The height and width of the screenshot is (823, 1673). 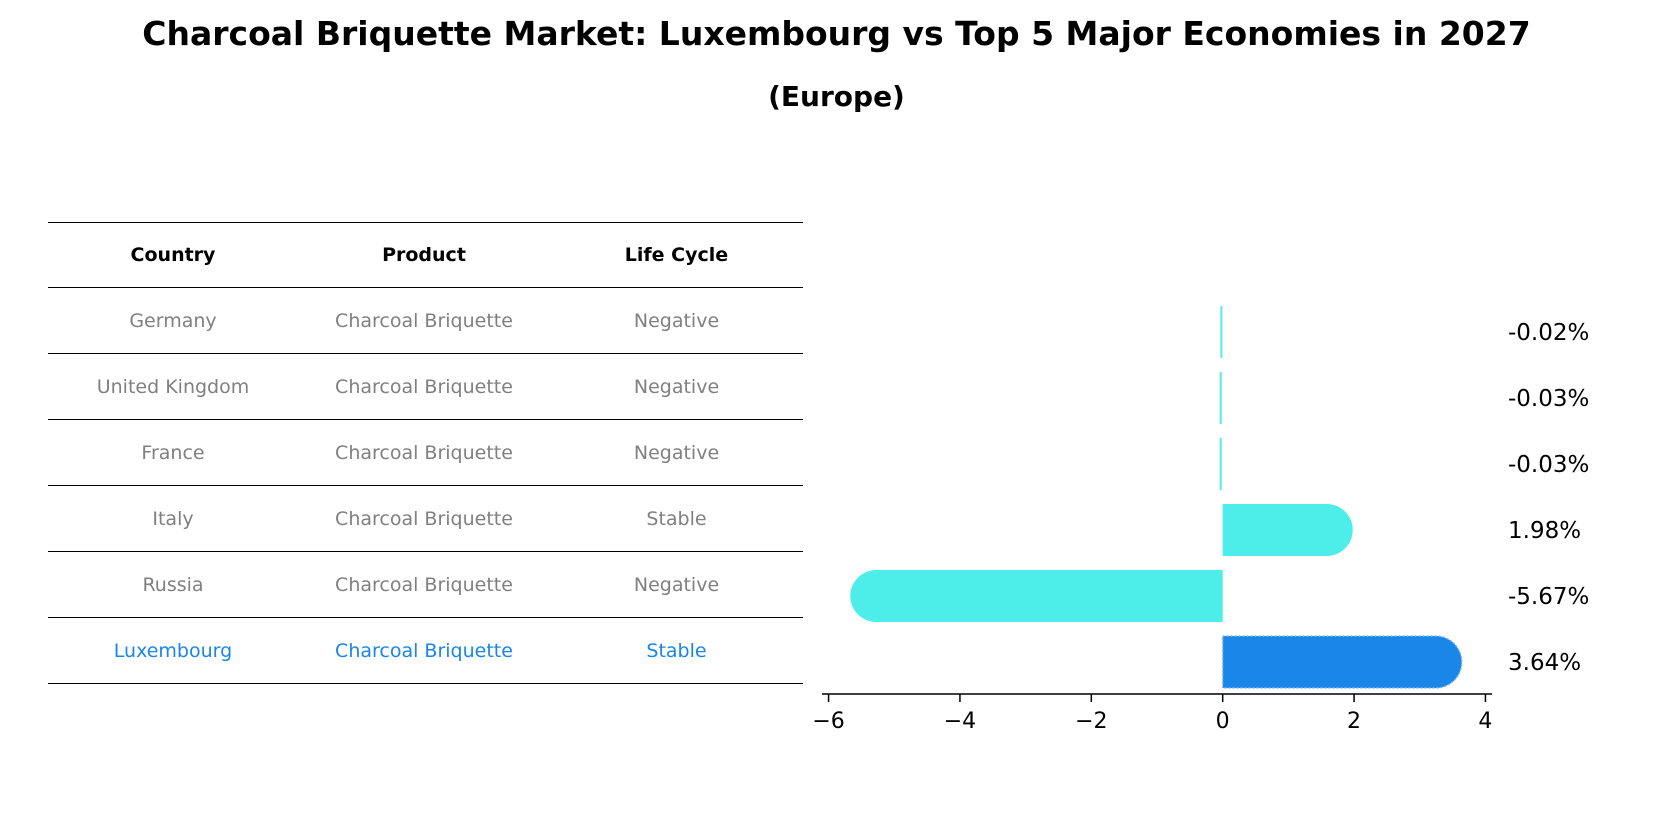 What do you see at coordinates (173, 386) in the screenshot?
I see `cell-country: United Kingdom` at bounding box center [173, 386].